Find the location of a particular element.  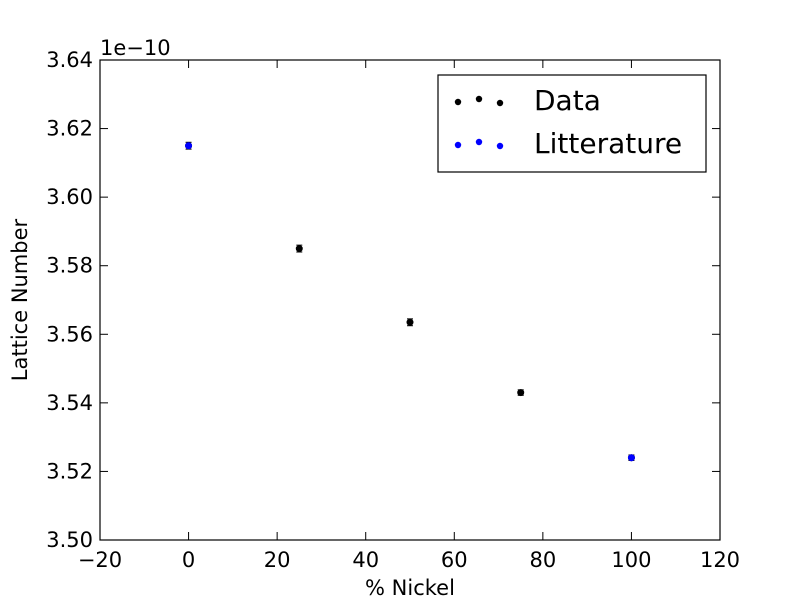

x-tick-label: 120 is located at coordinates (720, 560).